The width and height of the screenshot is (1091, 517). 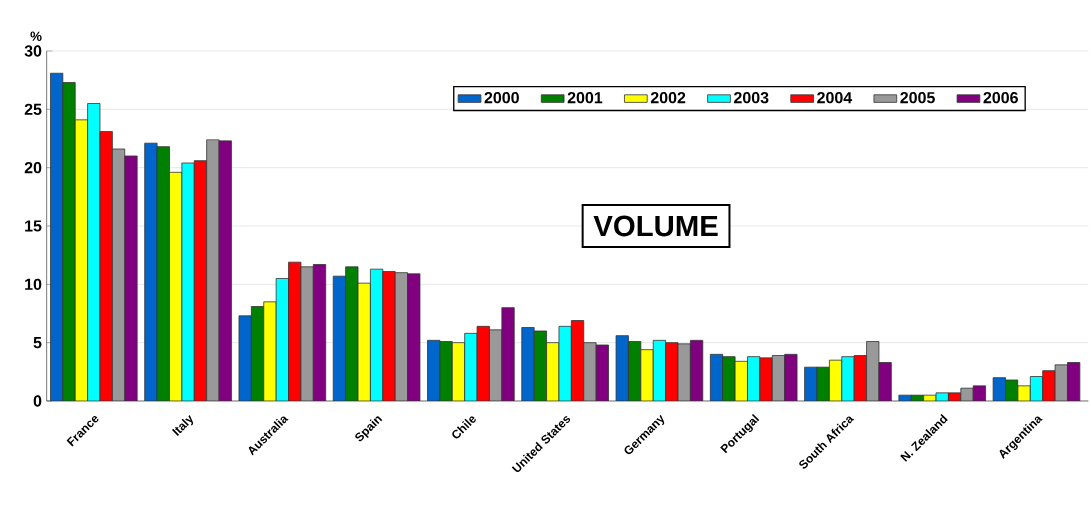 What do you see at coordinates (36, 36) in the screenshot?
I see `y-axis-title: %` at bounding box center [36, 36].